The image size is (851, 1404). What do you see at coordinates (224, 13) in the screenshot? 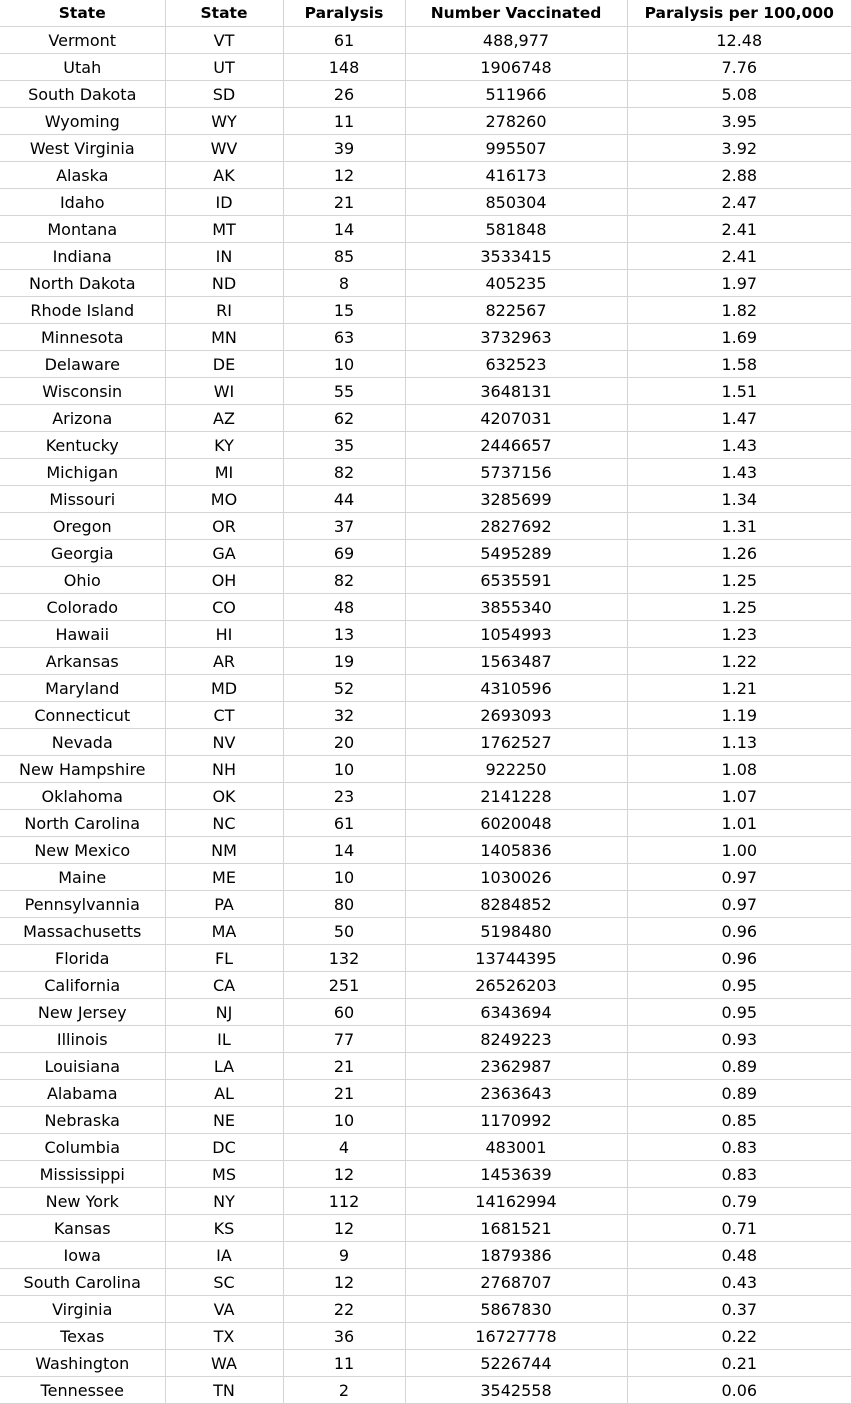
I see `header-state-code: State` at bounding box center [224, 13].